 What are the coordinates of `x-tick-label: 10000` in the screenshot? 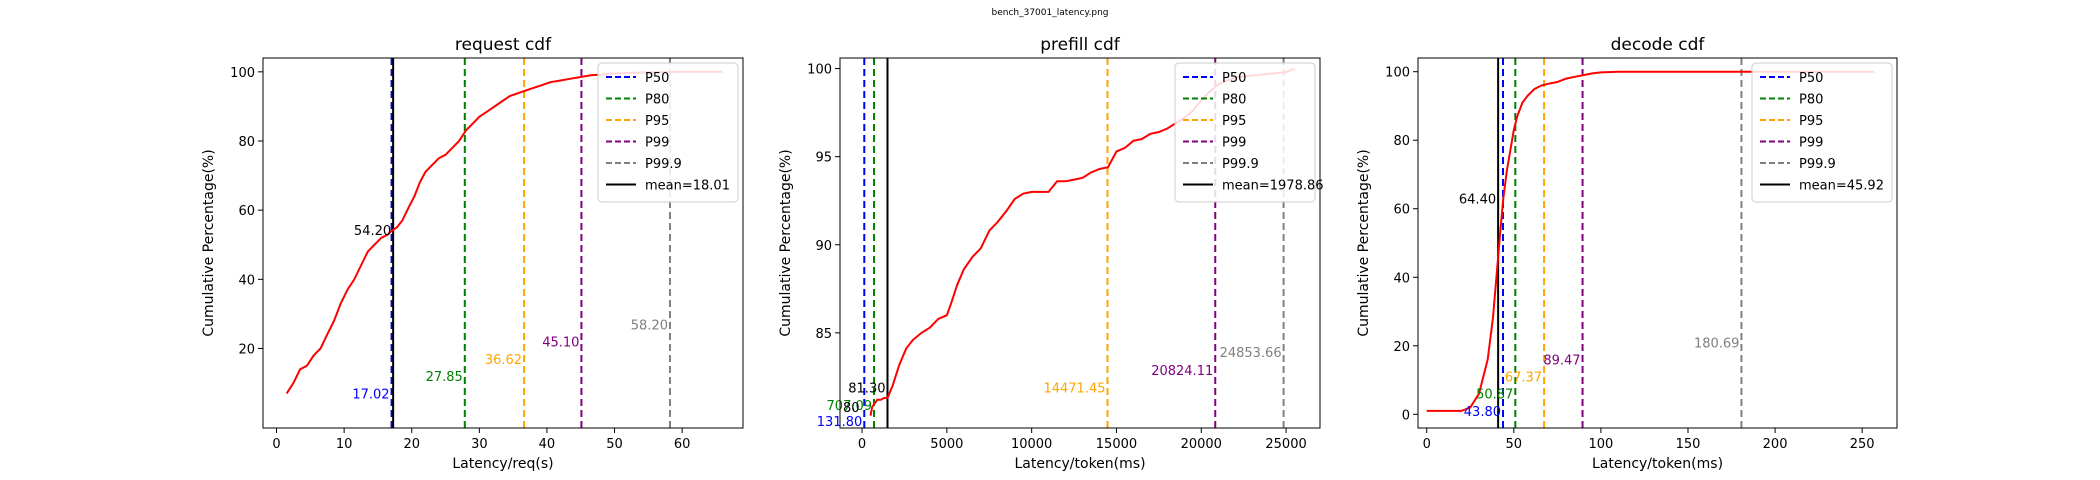 It's located at (1031, 444).